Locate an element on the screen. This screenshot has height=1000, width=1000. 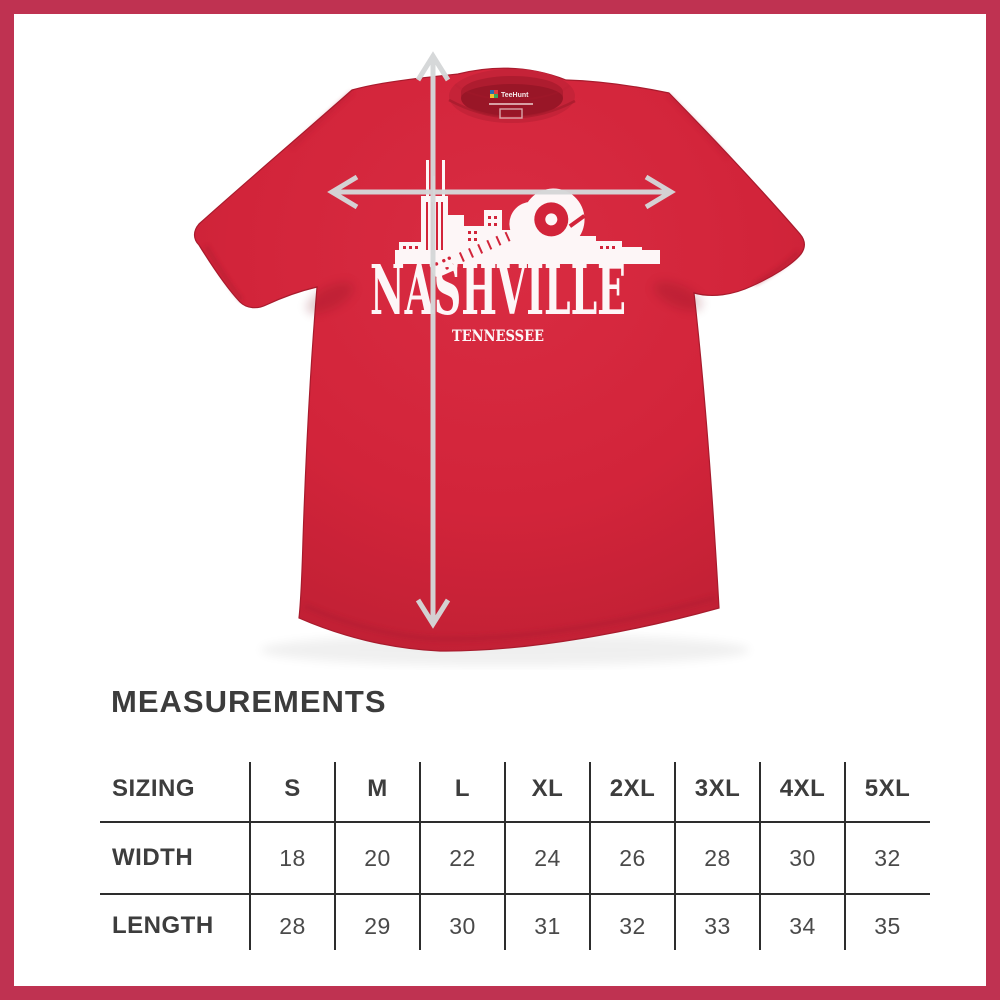
length-value-xl: 31 is located at coordinates (547, 925).